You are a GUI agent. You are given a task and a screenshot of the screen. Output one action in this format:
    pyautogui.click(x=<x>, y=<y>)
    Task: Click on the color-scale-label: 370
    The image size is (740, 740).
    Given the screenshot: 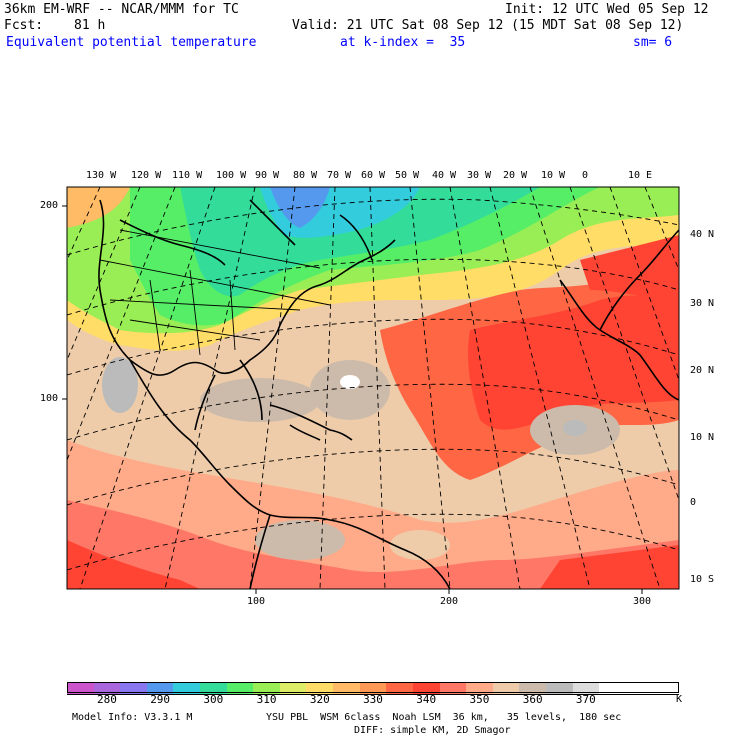 What is the action you would take?
    pyautogui.click(x=585, y=699)
    